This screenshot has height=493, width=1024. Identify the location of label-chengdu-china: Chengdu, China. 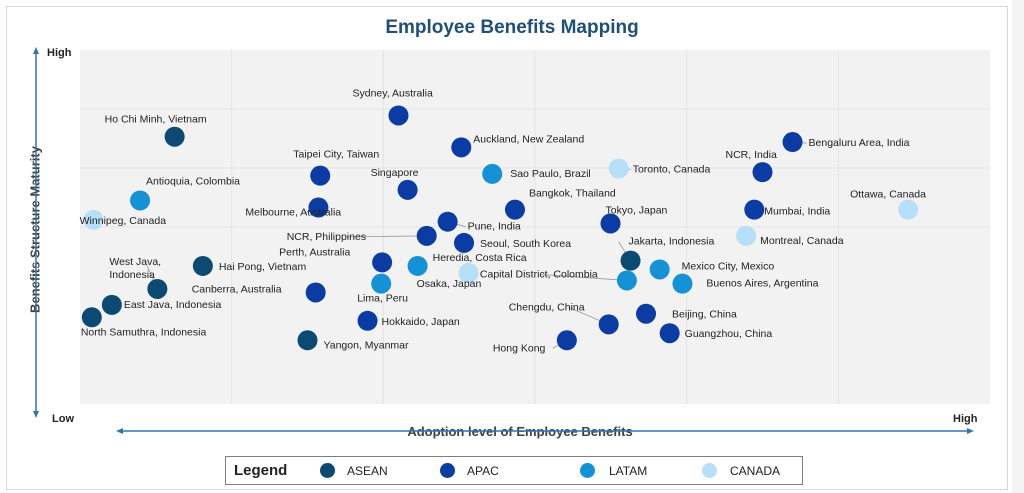
(547, 307).